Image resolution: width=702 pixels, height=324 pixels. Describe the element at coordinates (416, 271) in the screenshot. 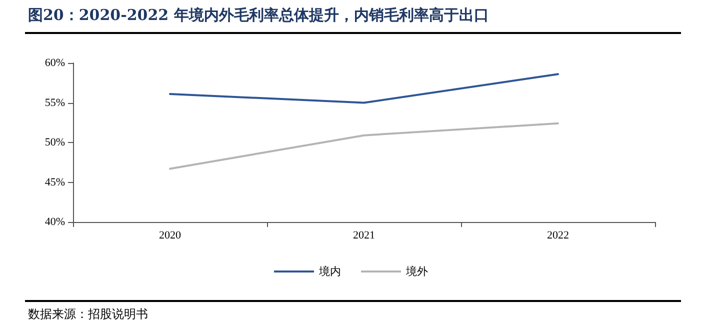

I see `legend-label: 境外` at that location.